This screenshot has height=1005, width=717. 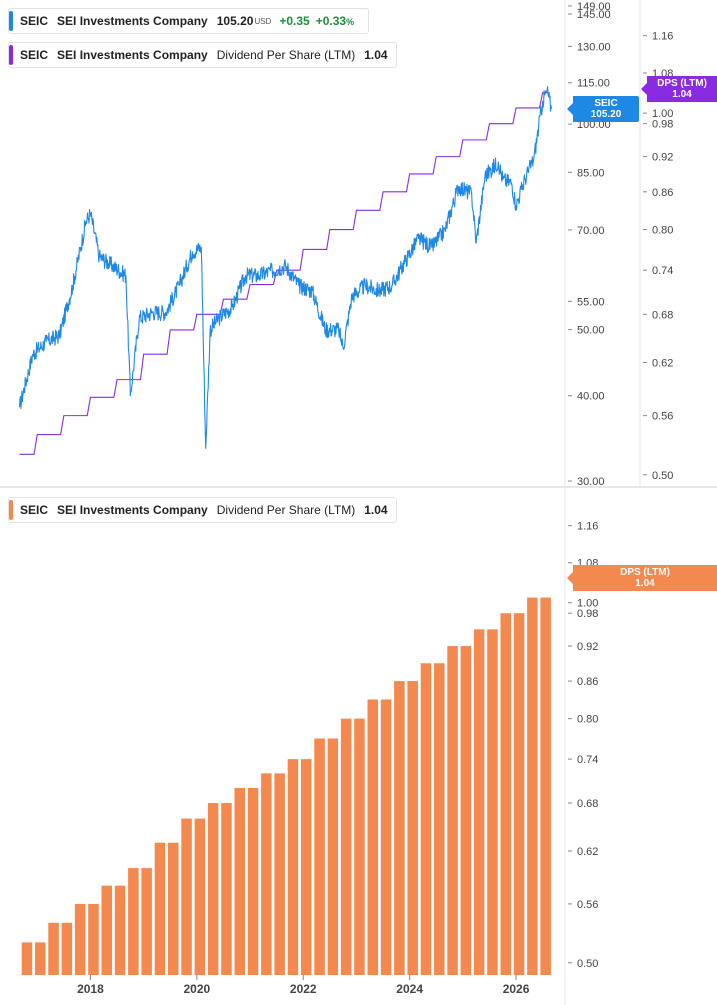 I want to click on dps-tag-bottom-name: DPS (LTM), so click(x=645, y=572).